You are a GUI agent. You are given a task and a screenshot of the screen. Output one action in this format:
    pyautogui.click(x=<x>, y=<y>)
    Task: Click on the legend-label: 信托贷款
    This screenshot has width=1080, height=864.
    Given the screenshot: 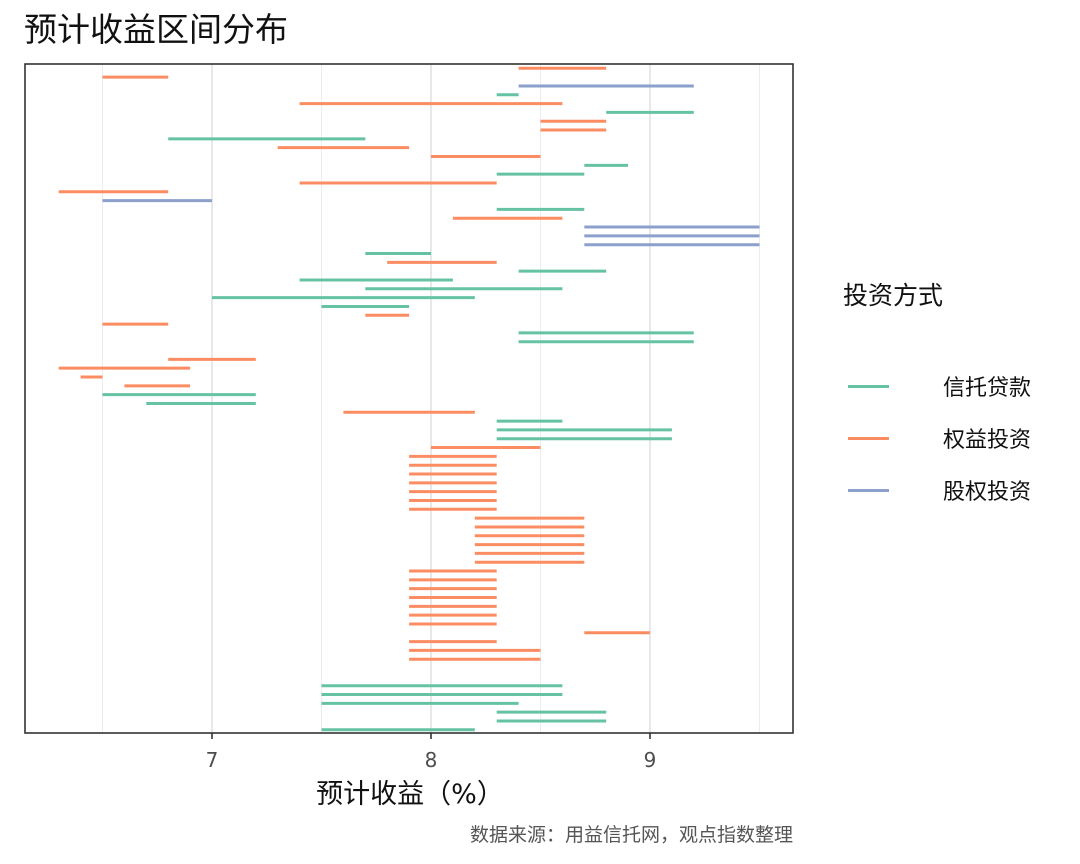 What is the action you would take?
    pyautogui.click(x=987, y=388)
    